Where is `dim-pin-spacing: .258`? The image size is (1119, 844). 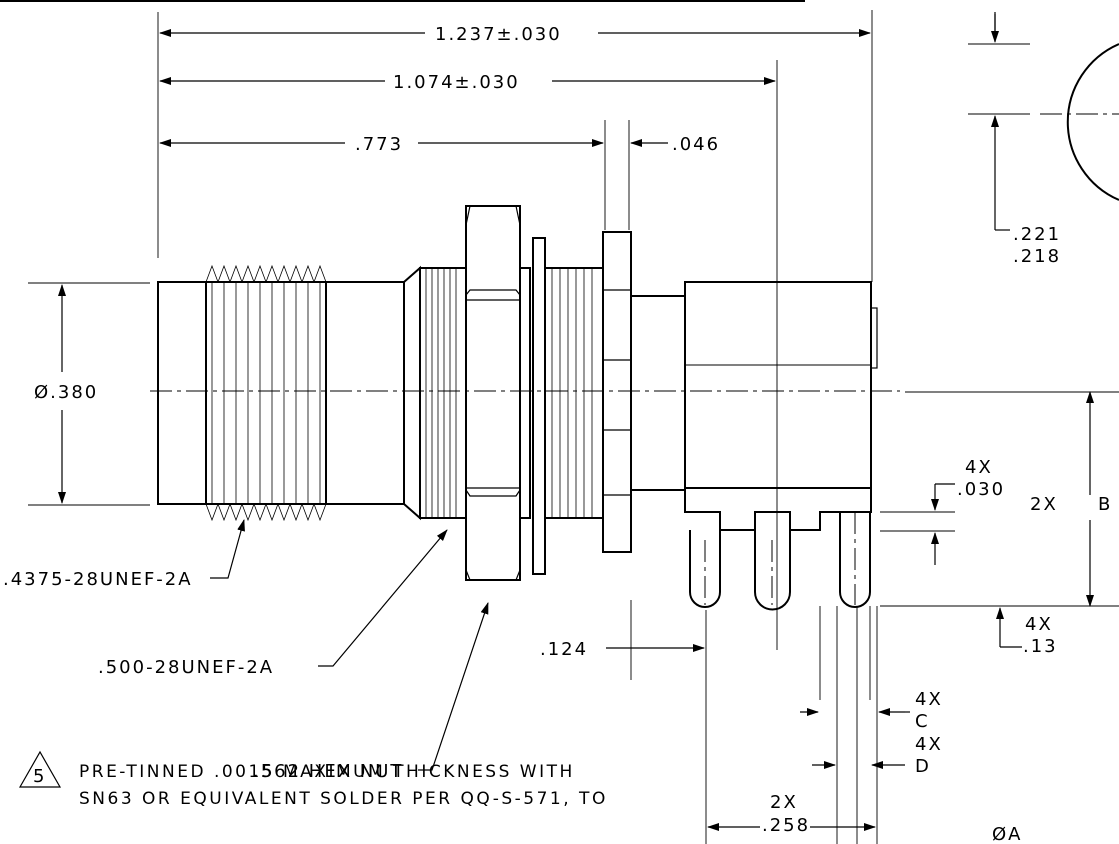
dim-pin-spacing: .258 is located at coordinates (786, 825).